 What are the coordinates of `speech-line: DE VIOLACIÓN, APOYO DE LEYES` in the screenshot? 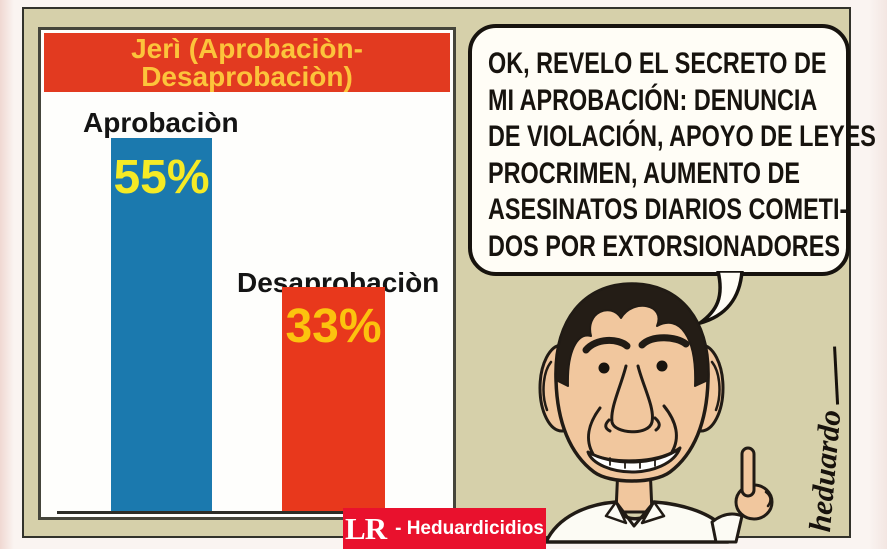 It's located at (682, 136).